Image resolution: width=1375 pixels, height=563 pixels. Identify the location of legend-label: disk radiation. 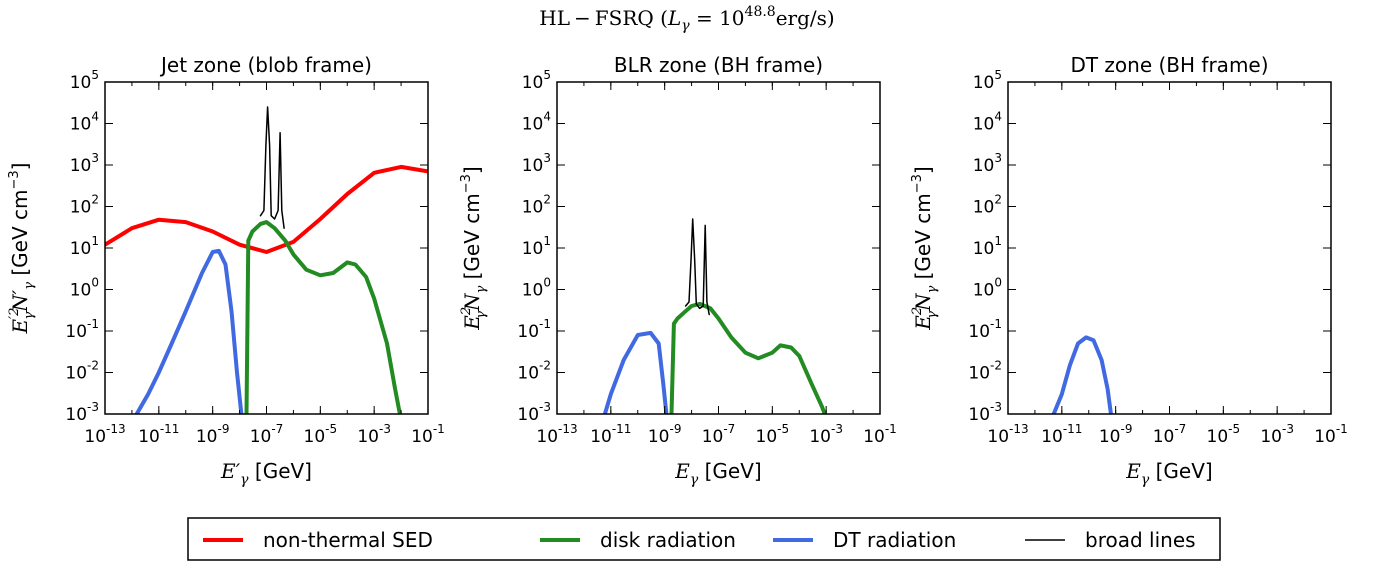
(668, 540).